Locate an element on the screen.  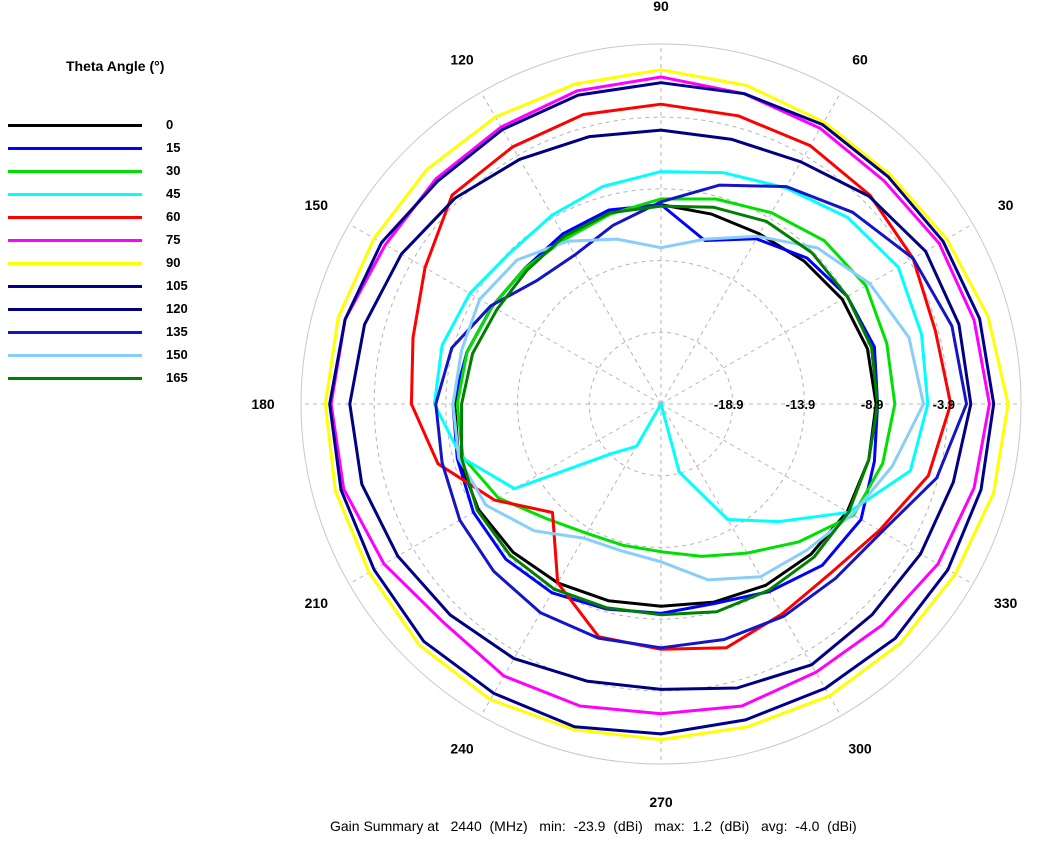
angle-label-120: 120 is located at coordinates (462, 59).